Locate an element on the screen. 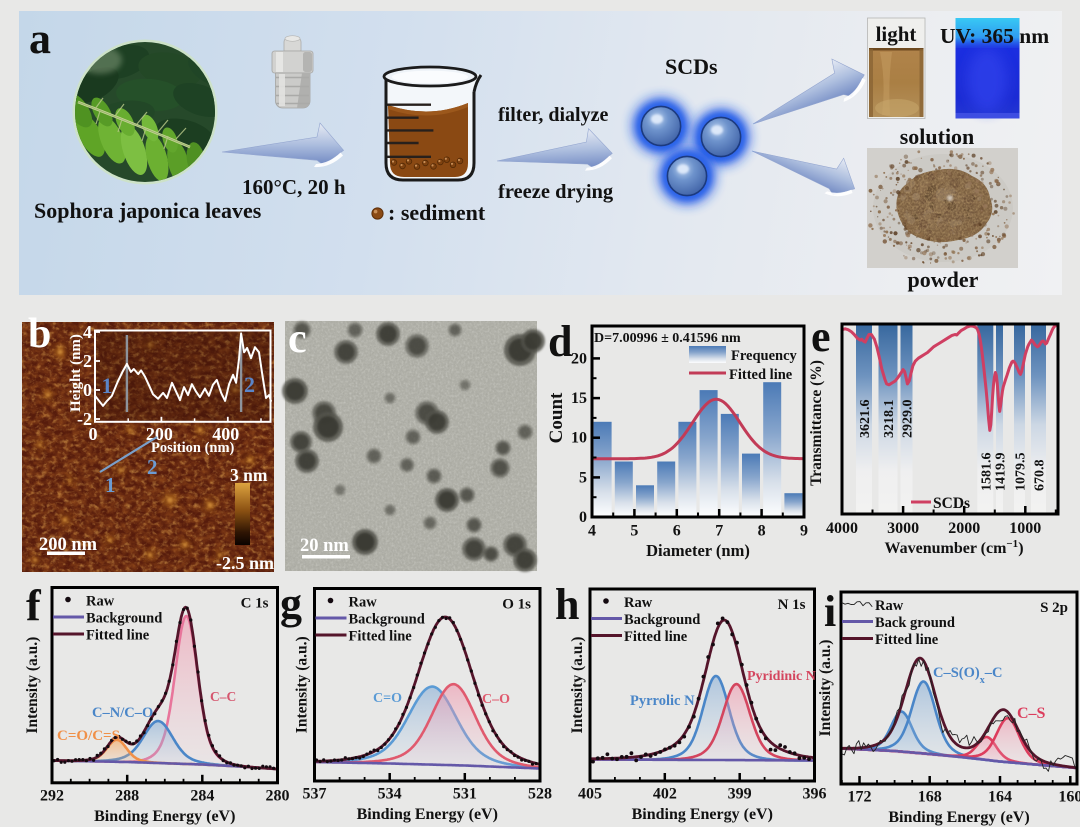  svg-text: 1581.6 is located at coordinates (986, 471).